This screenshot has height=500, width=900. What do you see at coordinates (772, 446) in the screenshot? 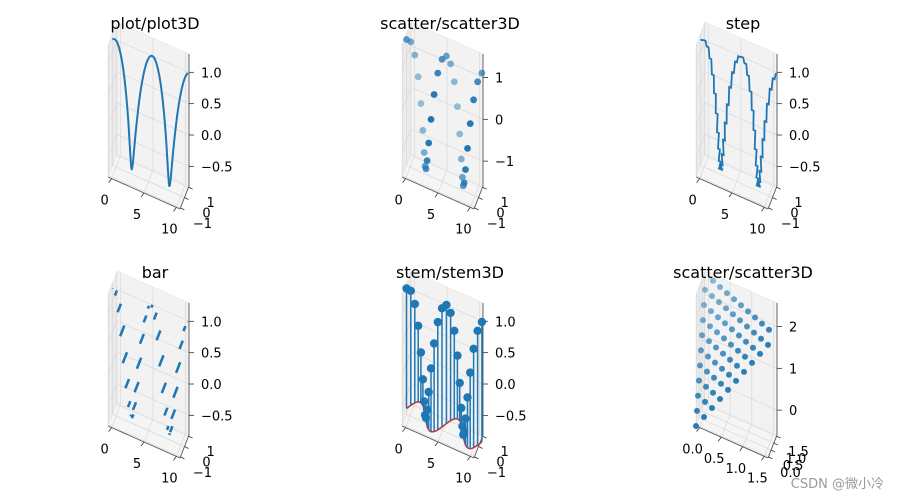
I see `y-axis-line` at bounding box center [772, 446].